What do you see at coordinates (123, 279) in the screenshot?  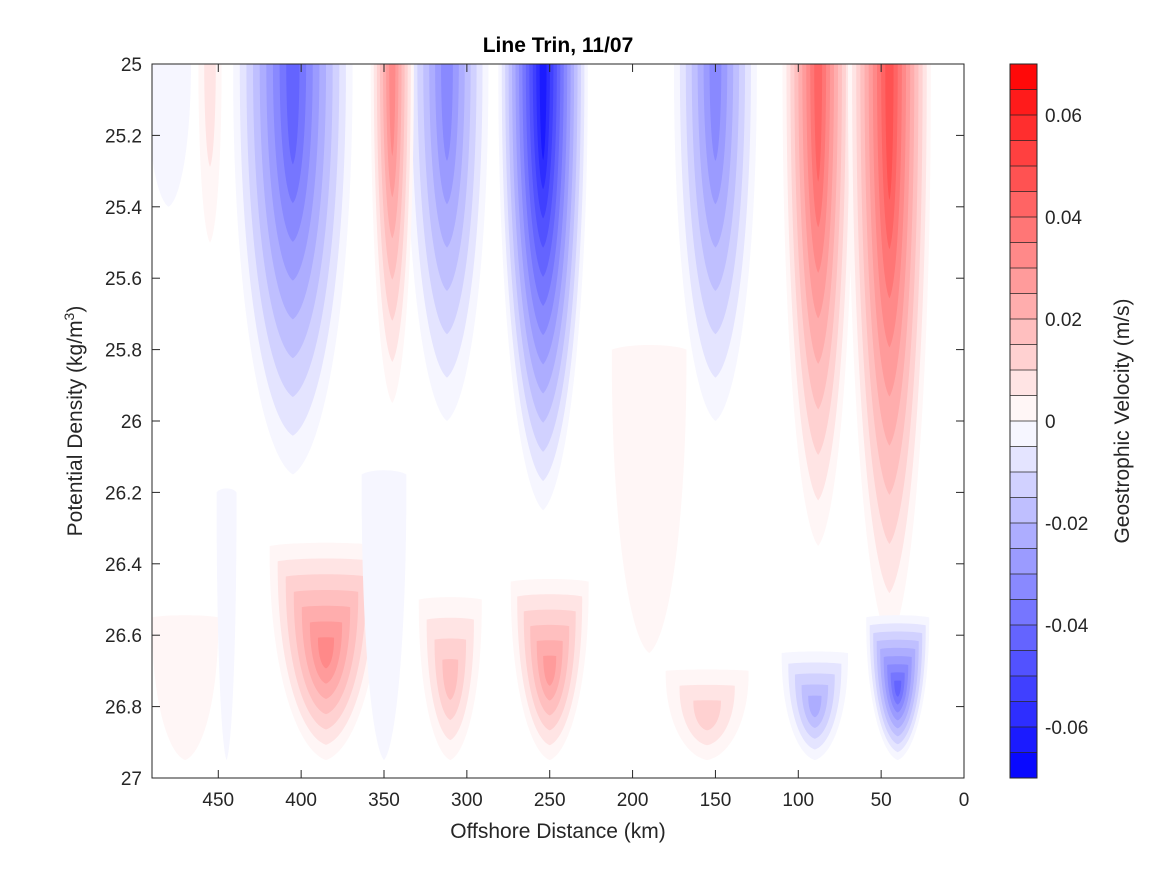 I see `y-tick-label: 25.6` at bounding box center [123, 279].